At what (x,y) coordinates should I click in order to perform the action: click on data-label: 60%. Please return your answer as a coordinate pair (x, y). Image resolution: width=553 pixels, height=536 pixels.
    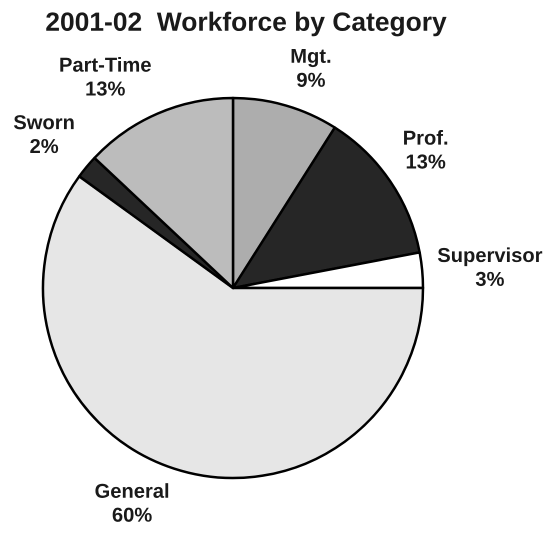
    Looking at the image, I should click on (132, 515).